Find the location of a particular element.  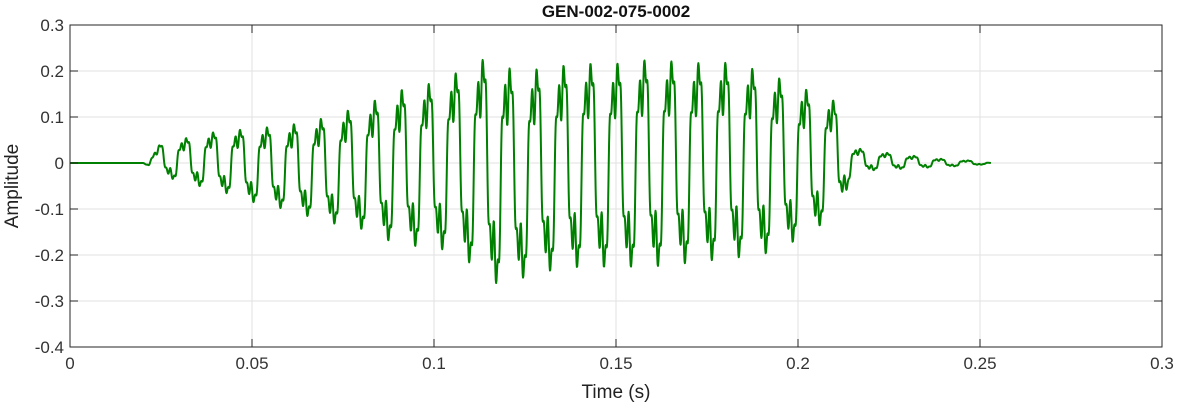

y-tick-label: -0.3 is located at coordinates (49, 301).